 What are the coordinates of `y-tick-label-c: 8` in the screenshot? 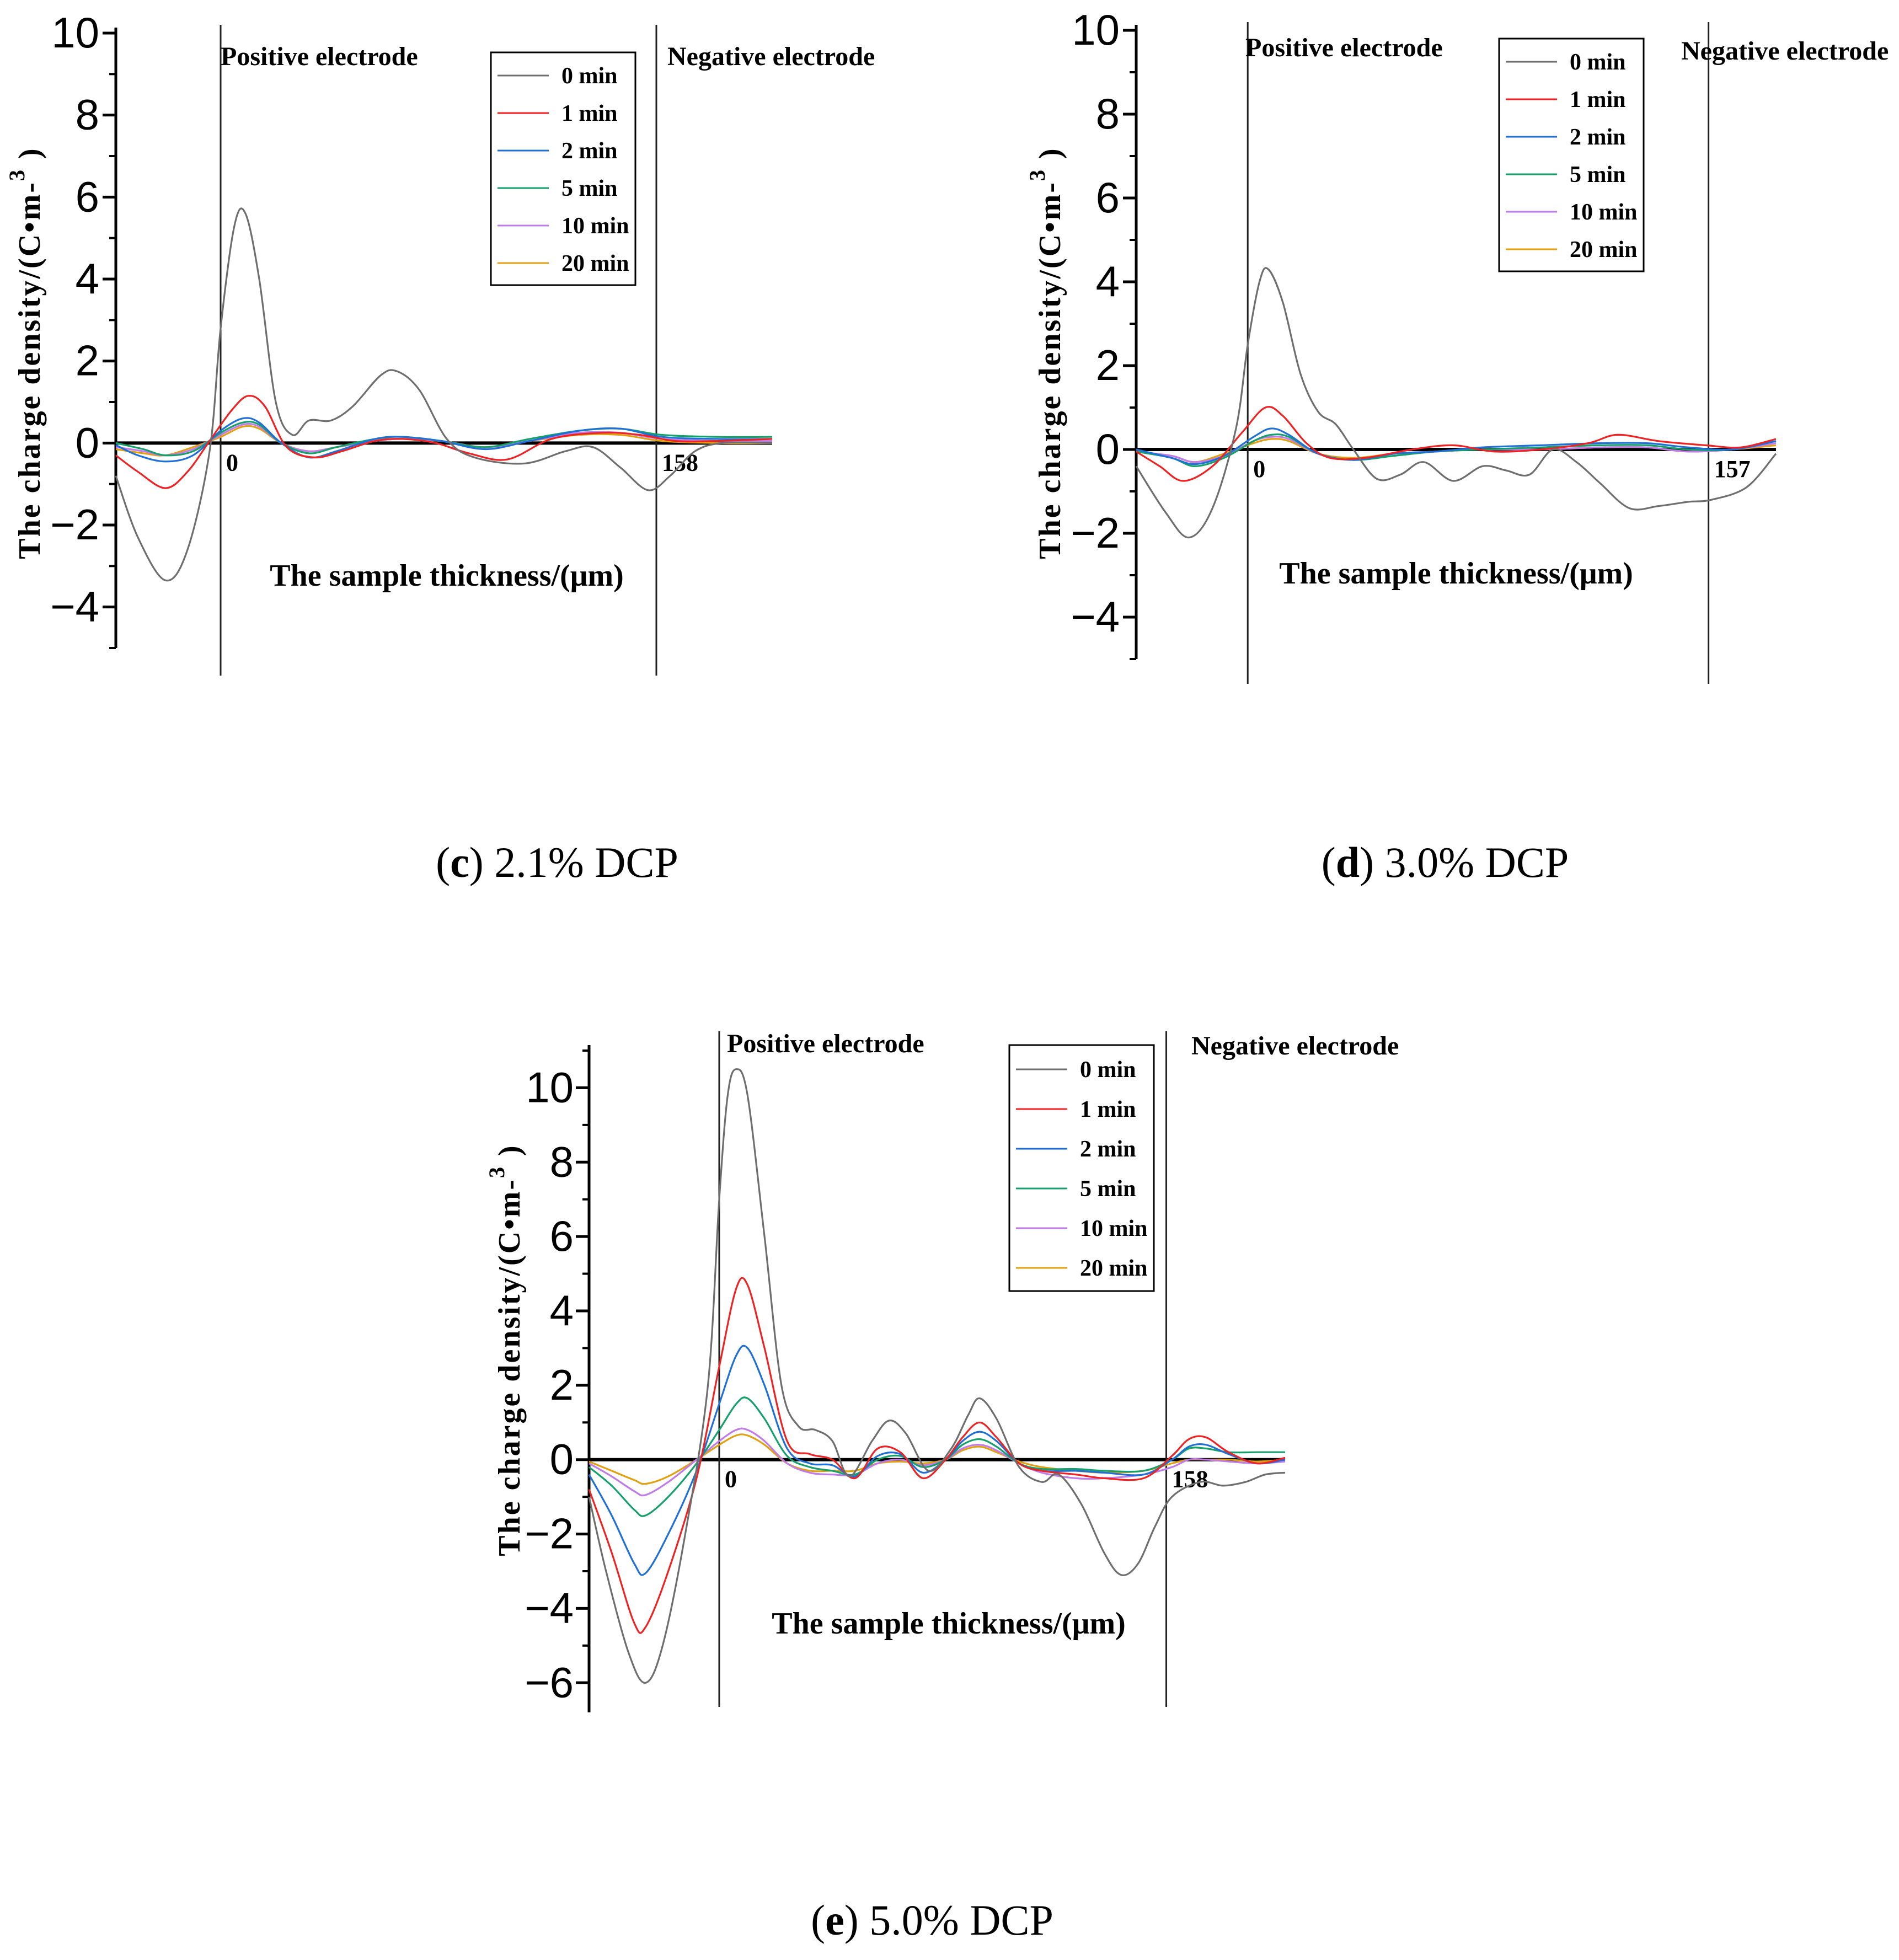 It's located at (87, 114).